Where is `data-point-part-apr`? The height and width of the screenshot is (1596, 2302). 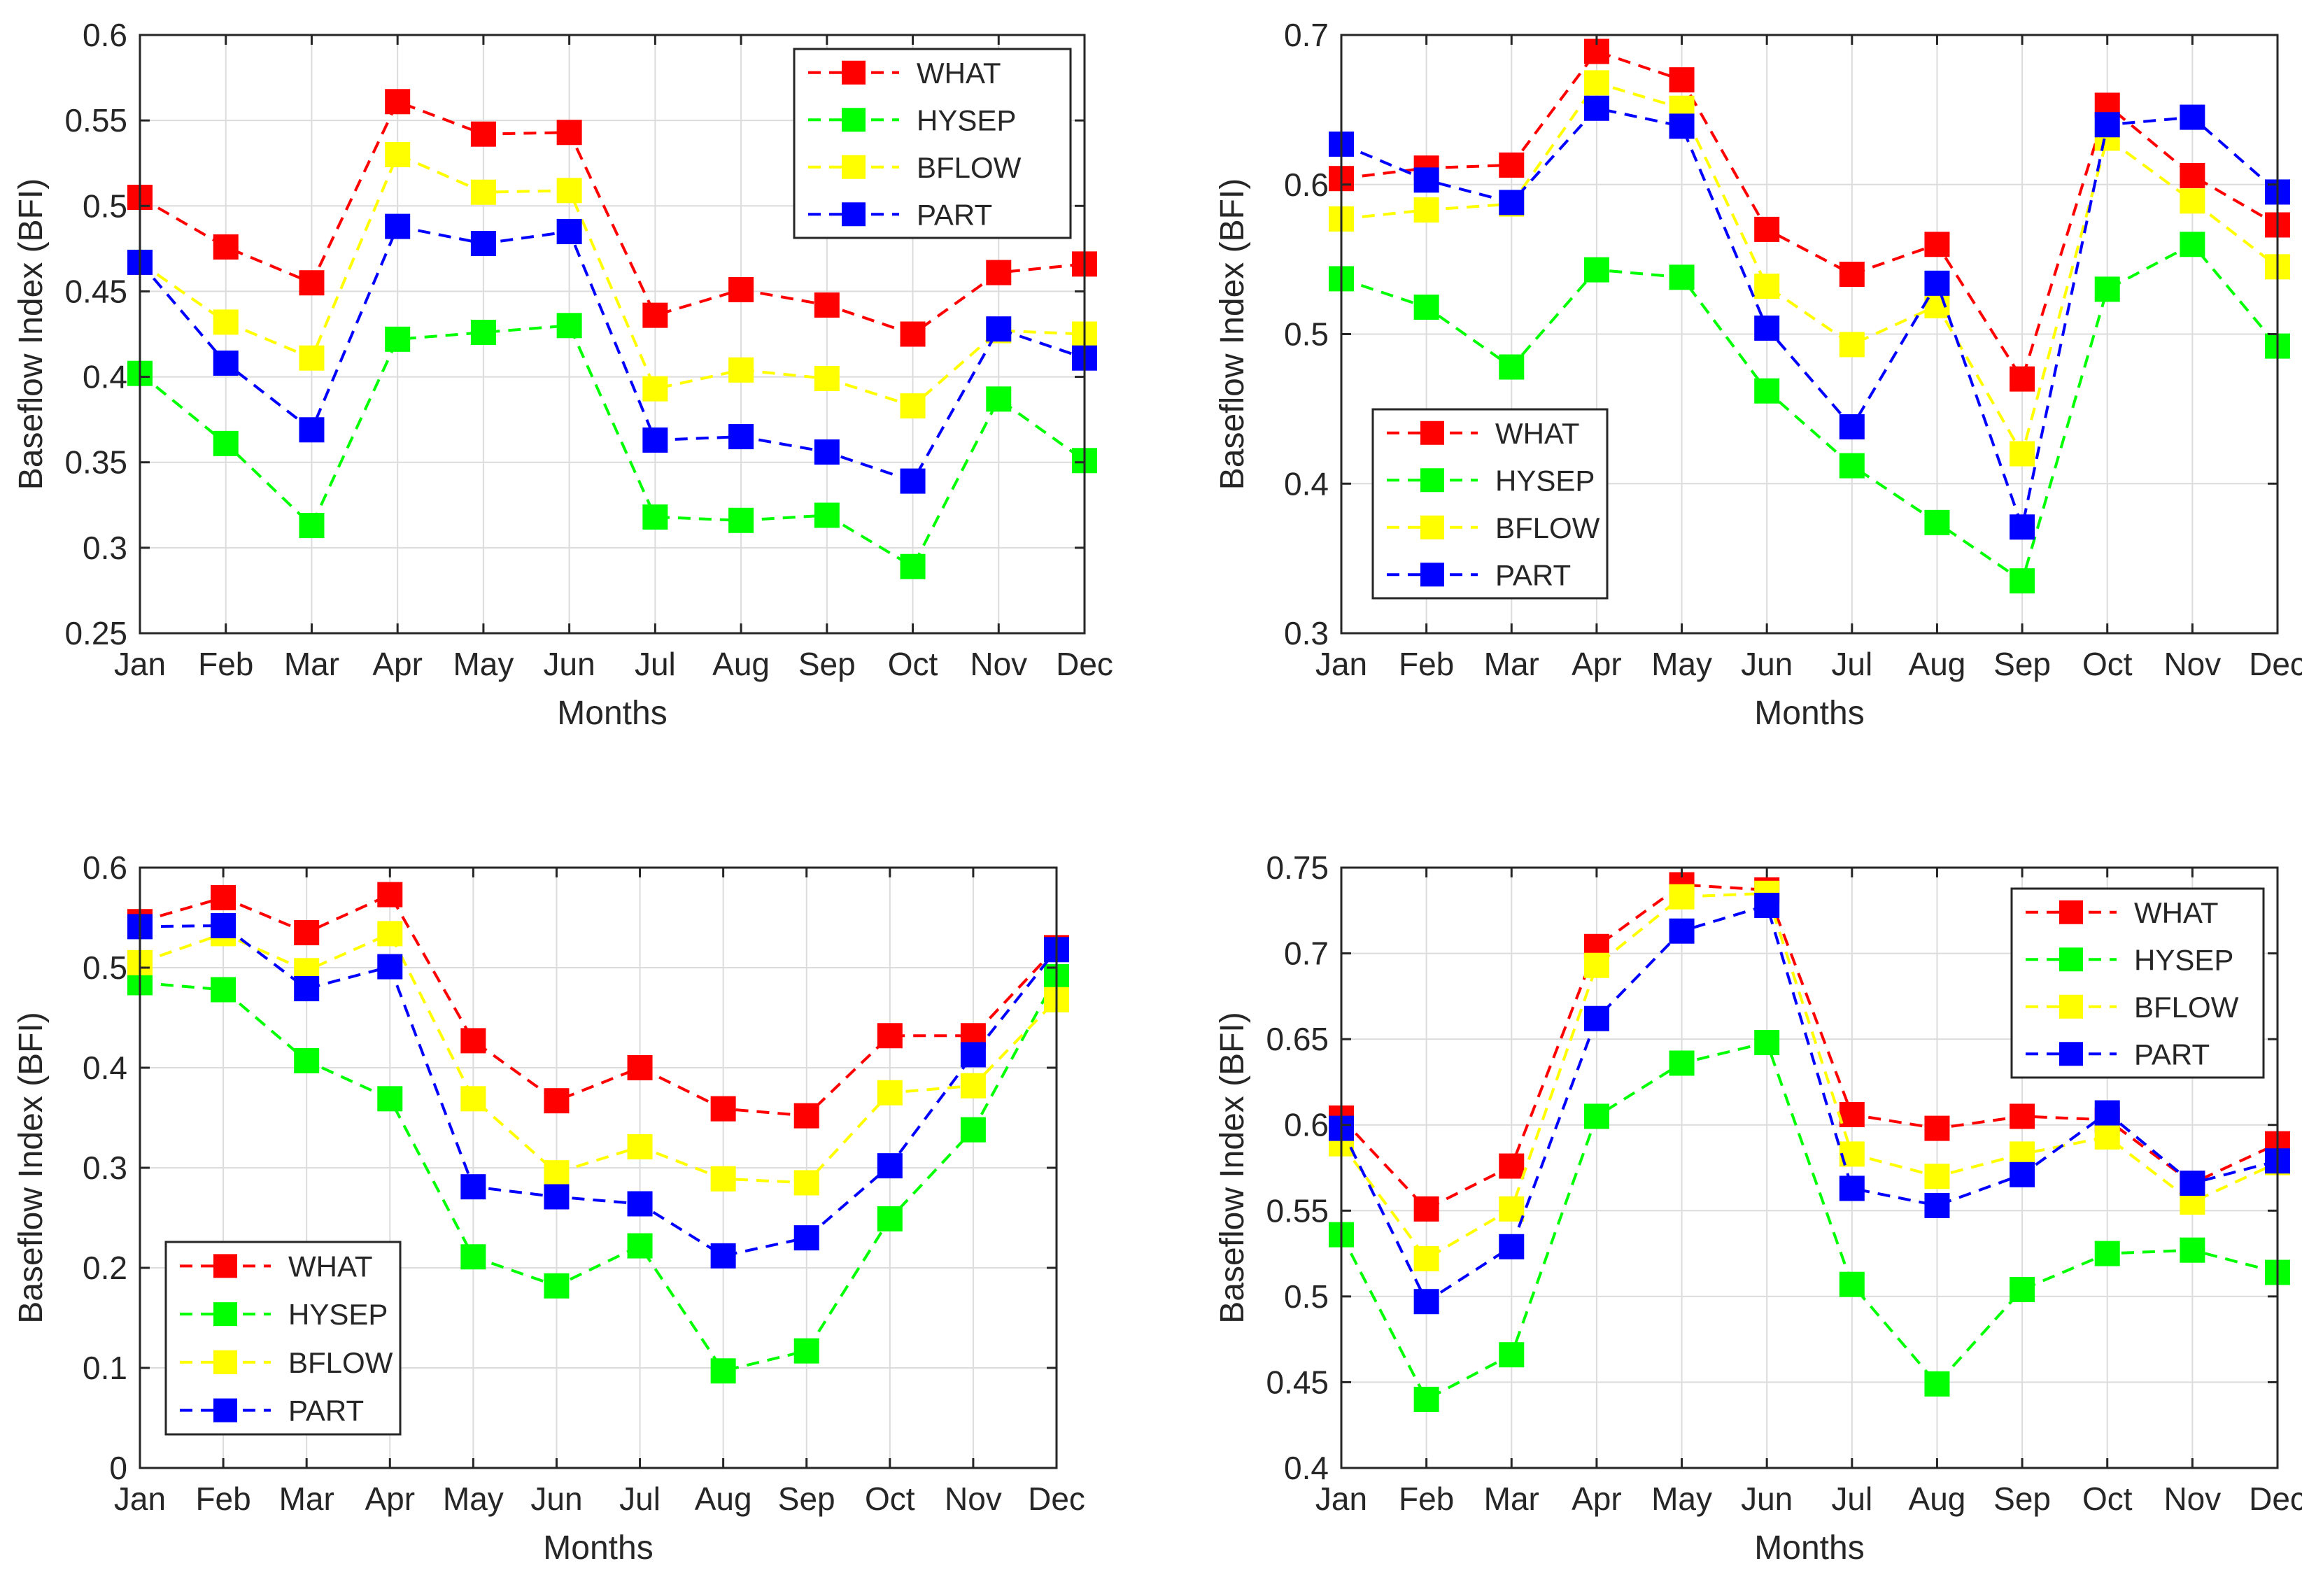
data-point-part-apr is located at coordinates (1596, 1018).